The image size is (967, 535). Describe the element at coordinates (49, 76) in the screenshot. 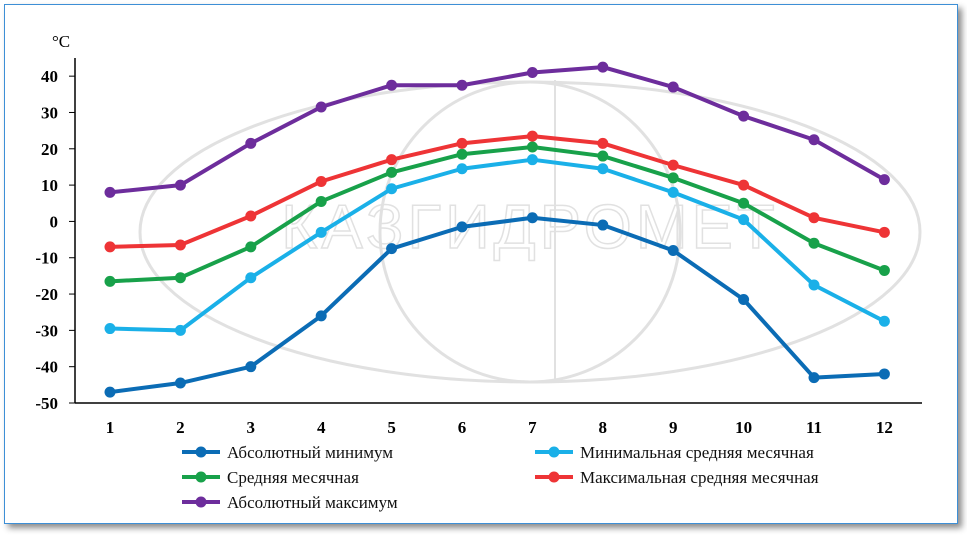

I see `y-tick-label: 40` at that location.